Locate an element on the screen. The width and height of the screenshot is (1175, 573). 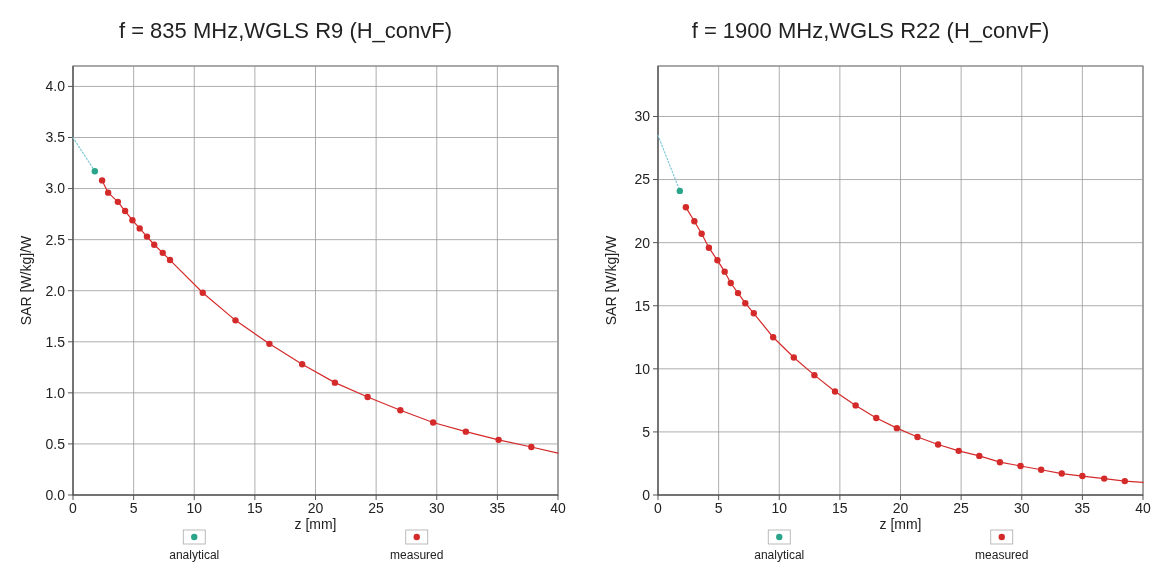
y-tick-label: 10 is located at coordinates (642, 368).